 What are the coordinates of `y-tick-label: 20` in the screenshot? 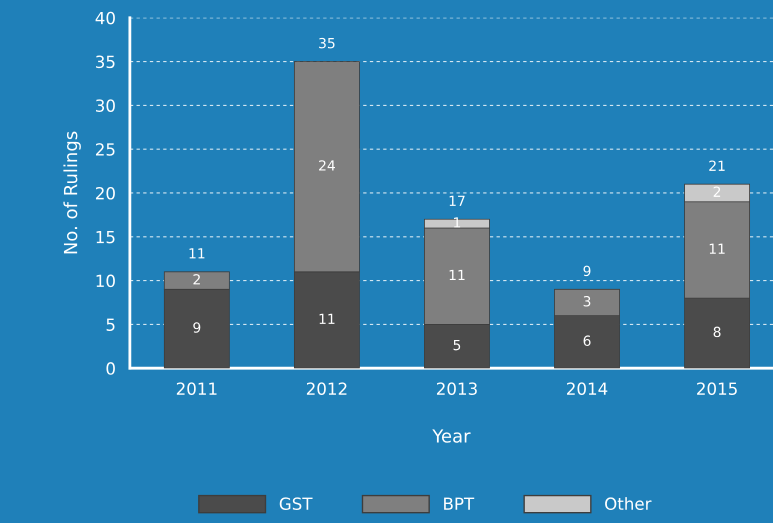 It's located at (105, 193).